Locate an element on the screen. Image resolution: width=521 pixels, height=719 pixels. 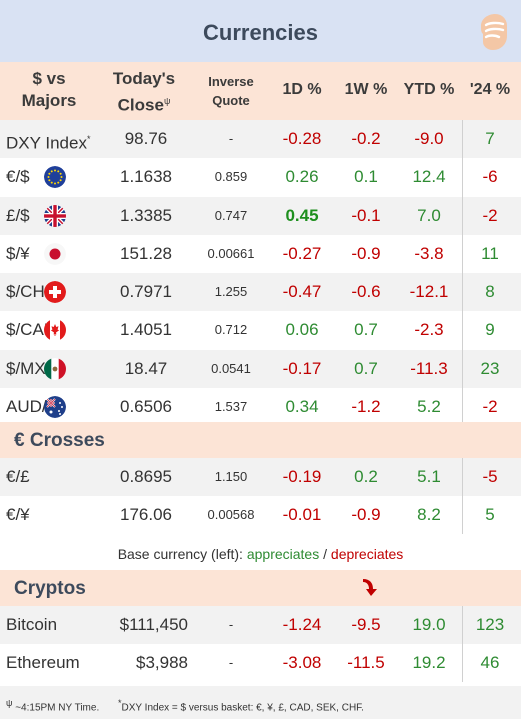
header-close-sup: ψ is located at coordinates (167, 101).